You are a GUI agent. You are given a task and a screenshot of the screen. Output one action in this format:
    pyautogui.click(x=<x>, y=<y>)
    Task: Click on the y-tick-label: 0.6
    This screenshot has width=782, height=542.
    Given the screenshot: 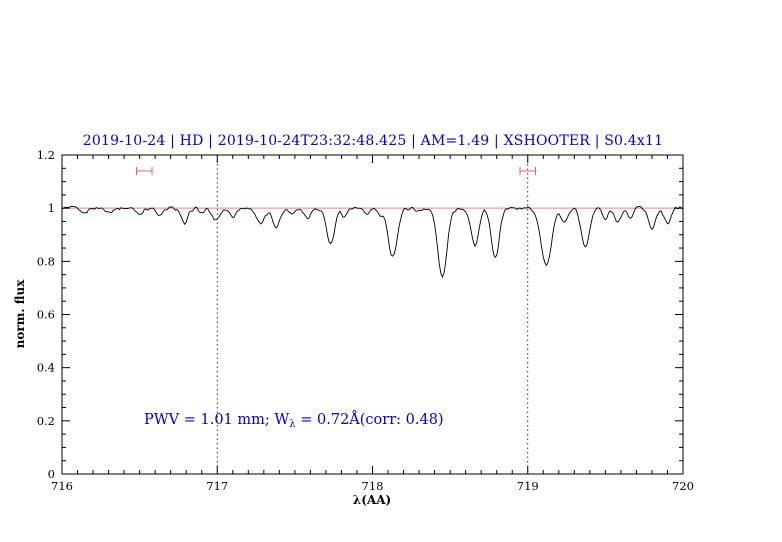 What is the action you would take?
    pyautogui.click(x=46, y=315)
    